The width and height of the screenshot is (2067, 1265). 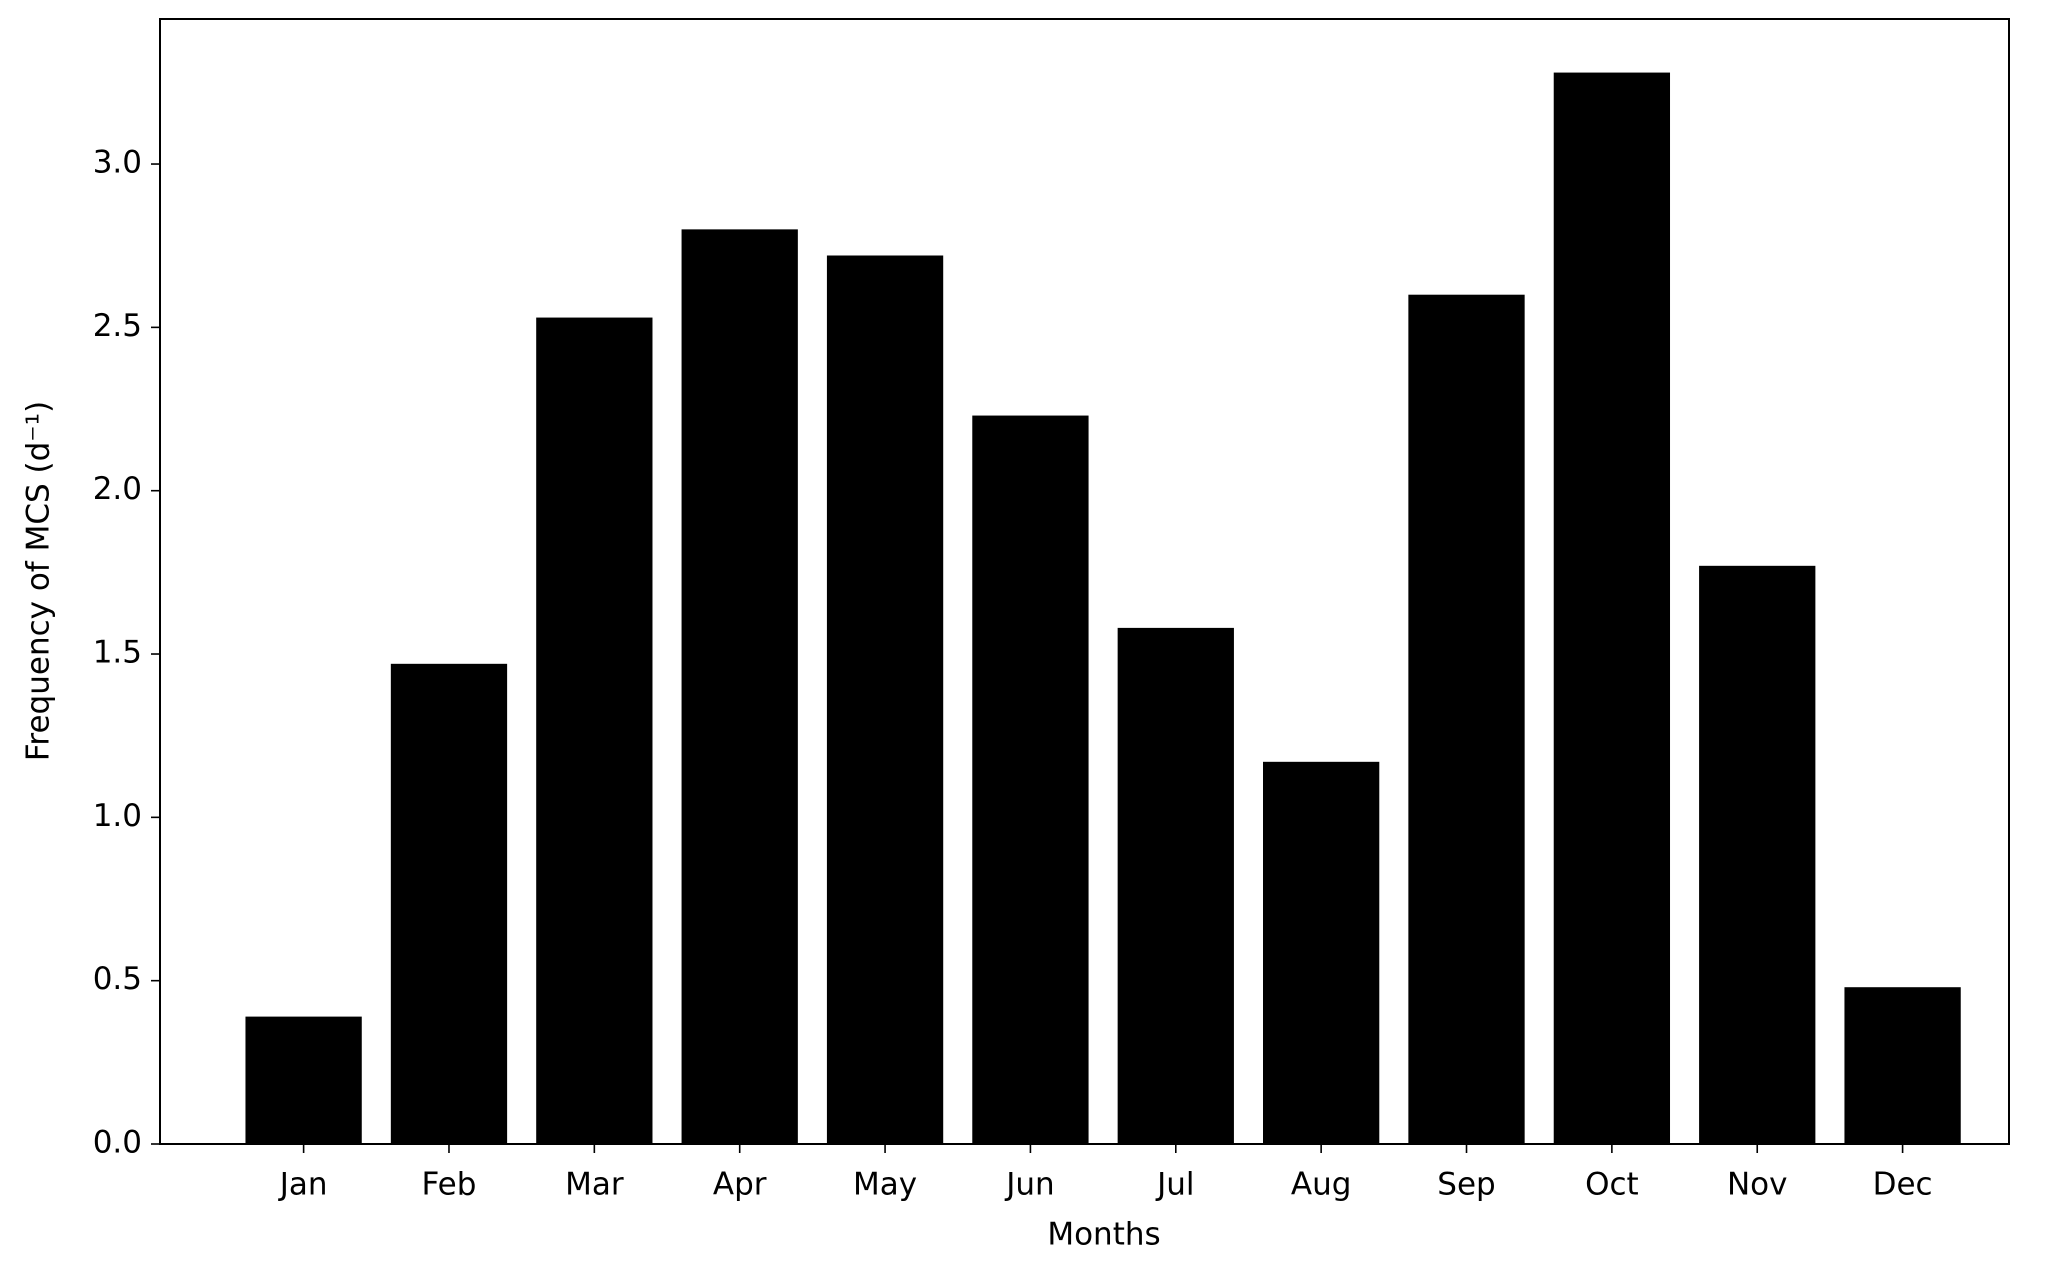 I want to click on x-tick-label: Jul, so click(x=1174, y=1185).